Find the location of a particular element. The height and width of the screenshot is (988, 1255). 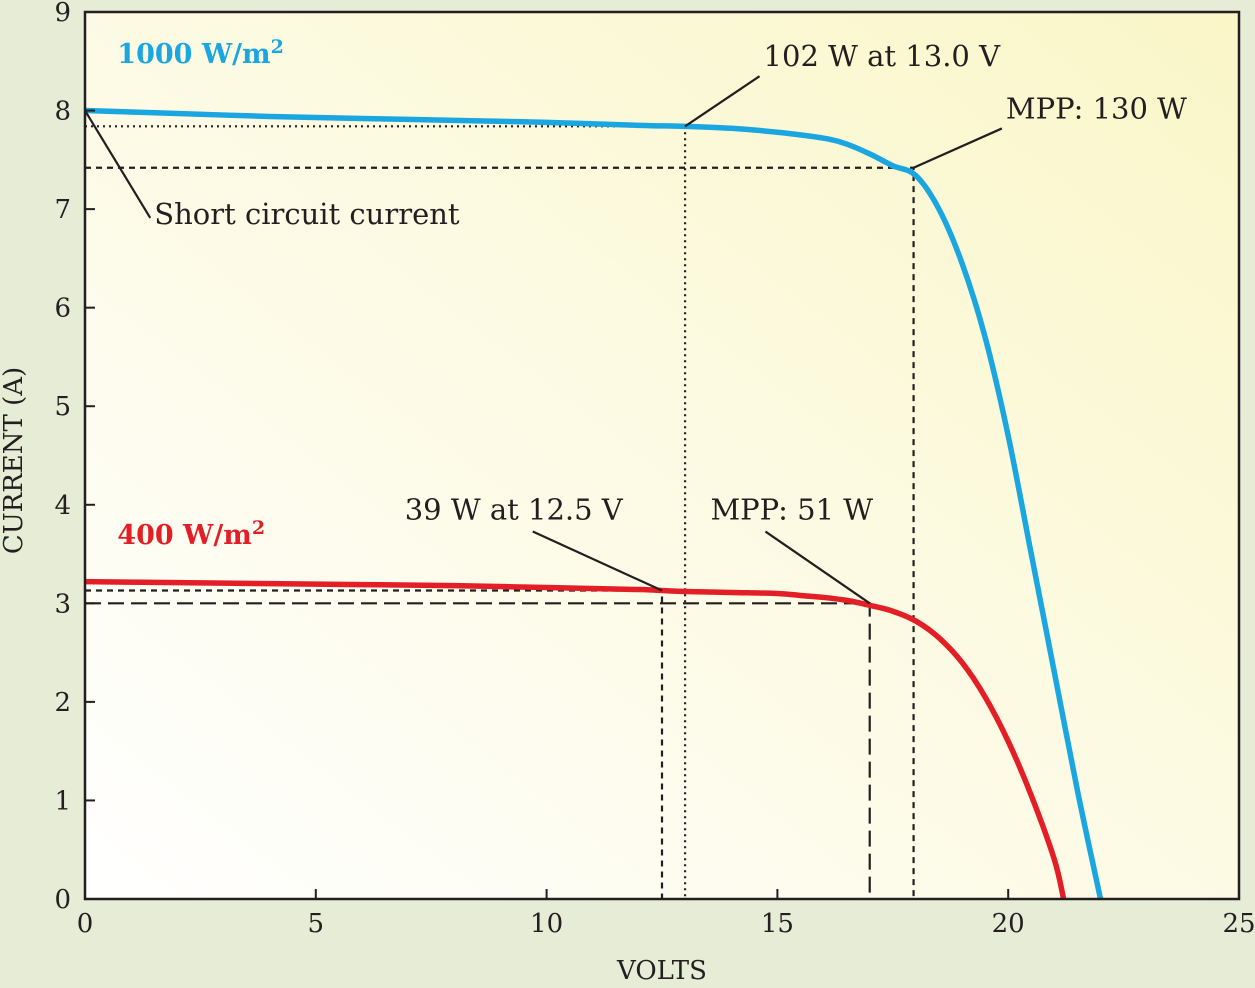

y-tick-label: 4 is located at coordinates (62, 506).